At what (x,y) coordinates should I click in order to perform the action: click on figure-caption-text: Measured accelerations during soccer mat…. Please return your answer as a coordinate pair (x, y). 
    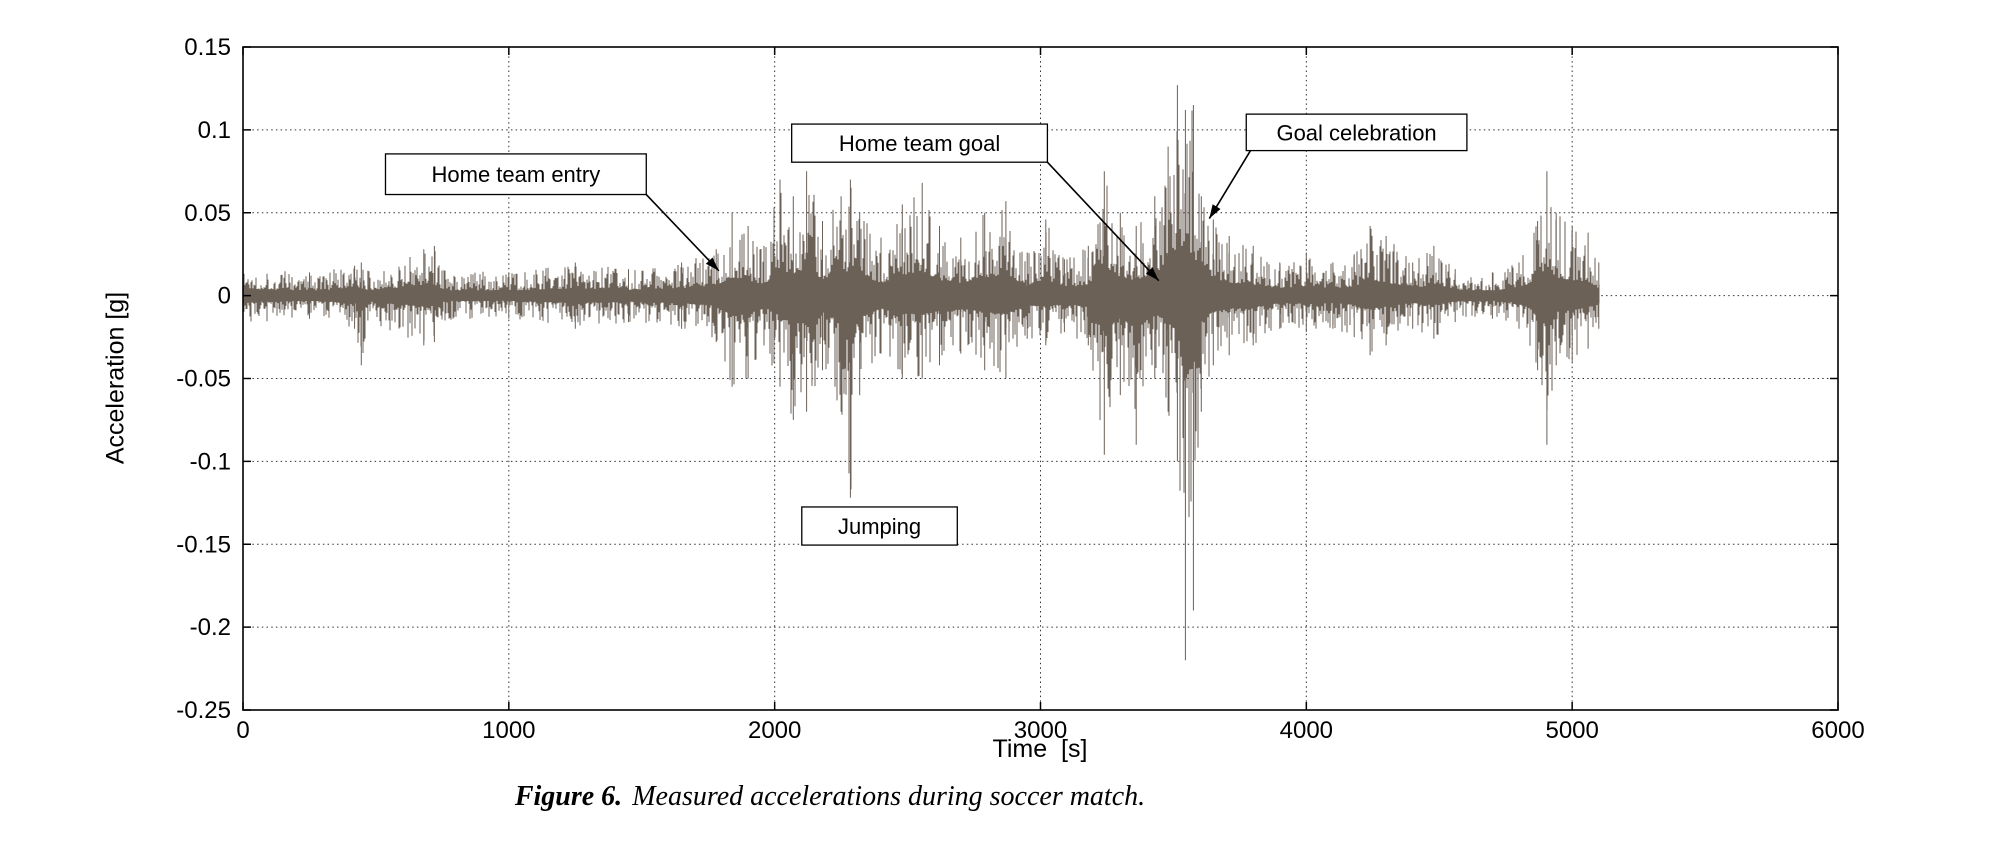
    Looking at the image, I should click on (889, 796).